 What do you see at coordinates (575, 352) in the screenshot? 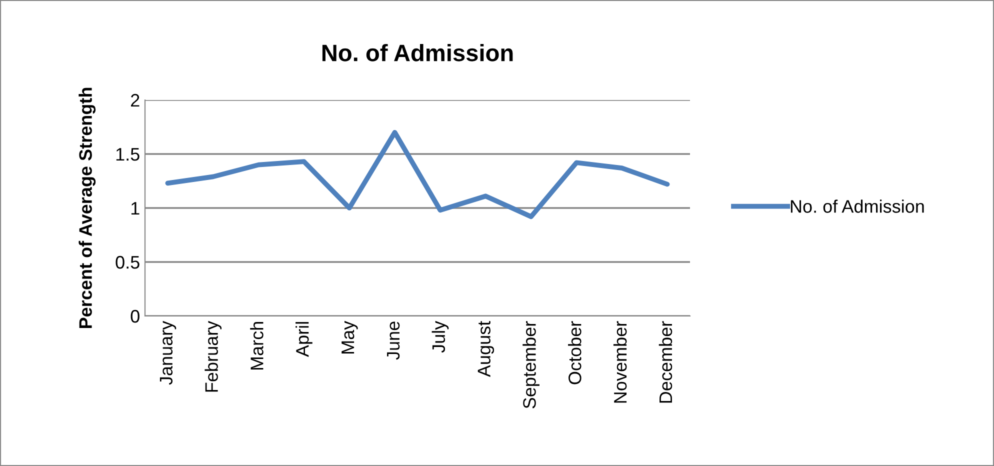
I see `x-tick-label: October` at bounding box center [575, 352].